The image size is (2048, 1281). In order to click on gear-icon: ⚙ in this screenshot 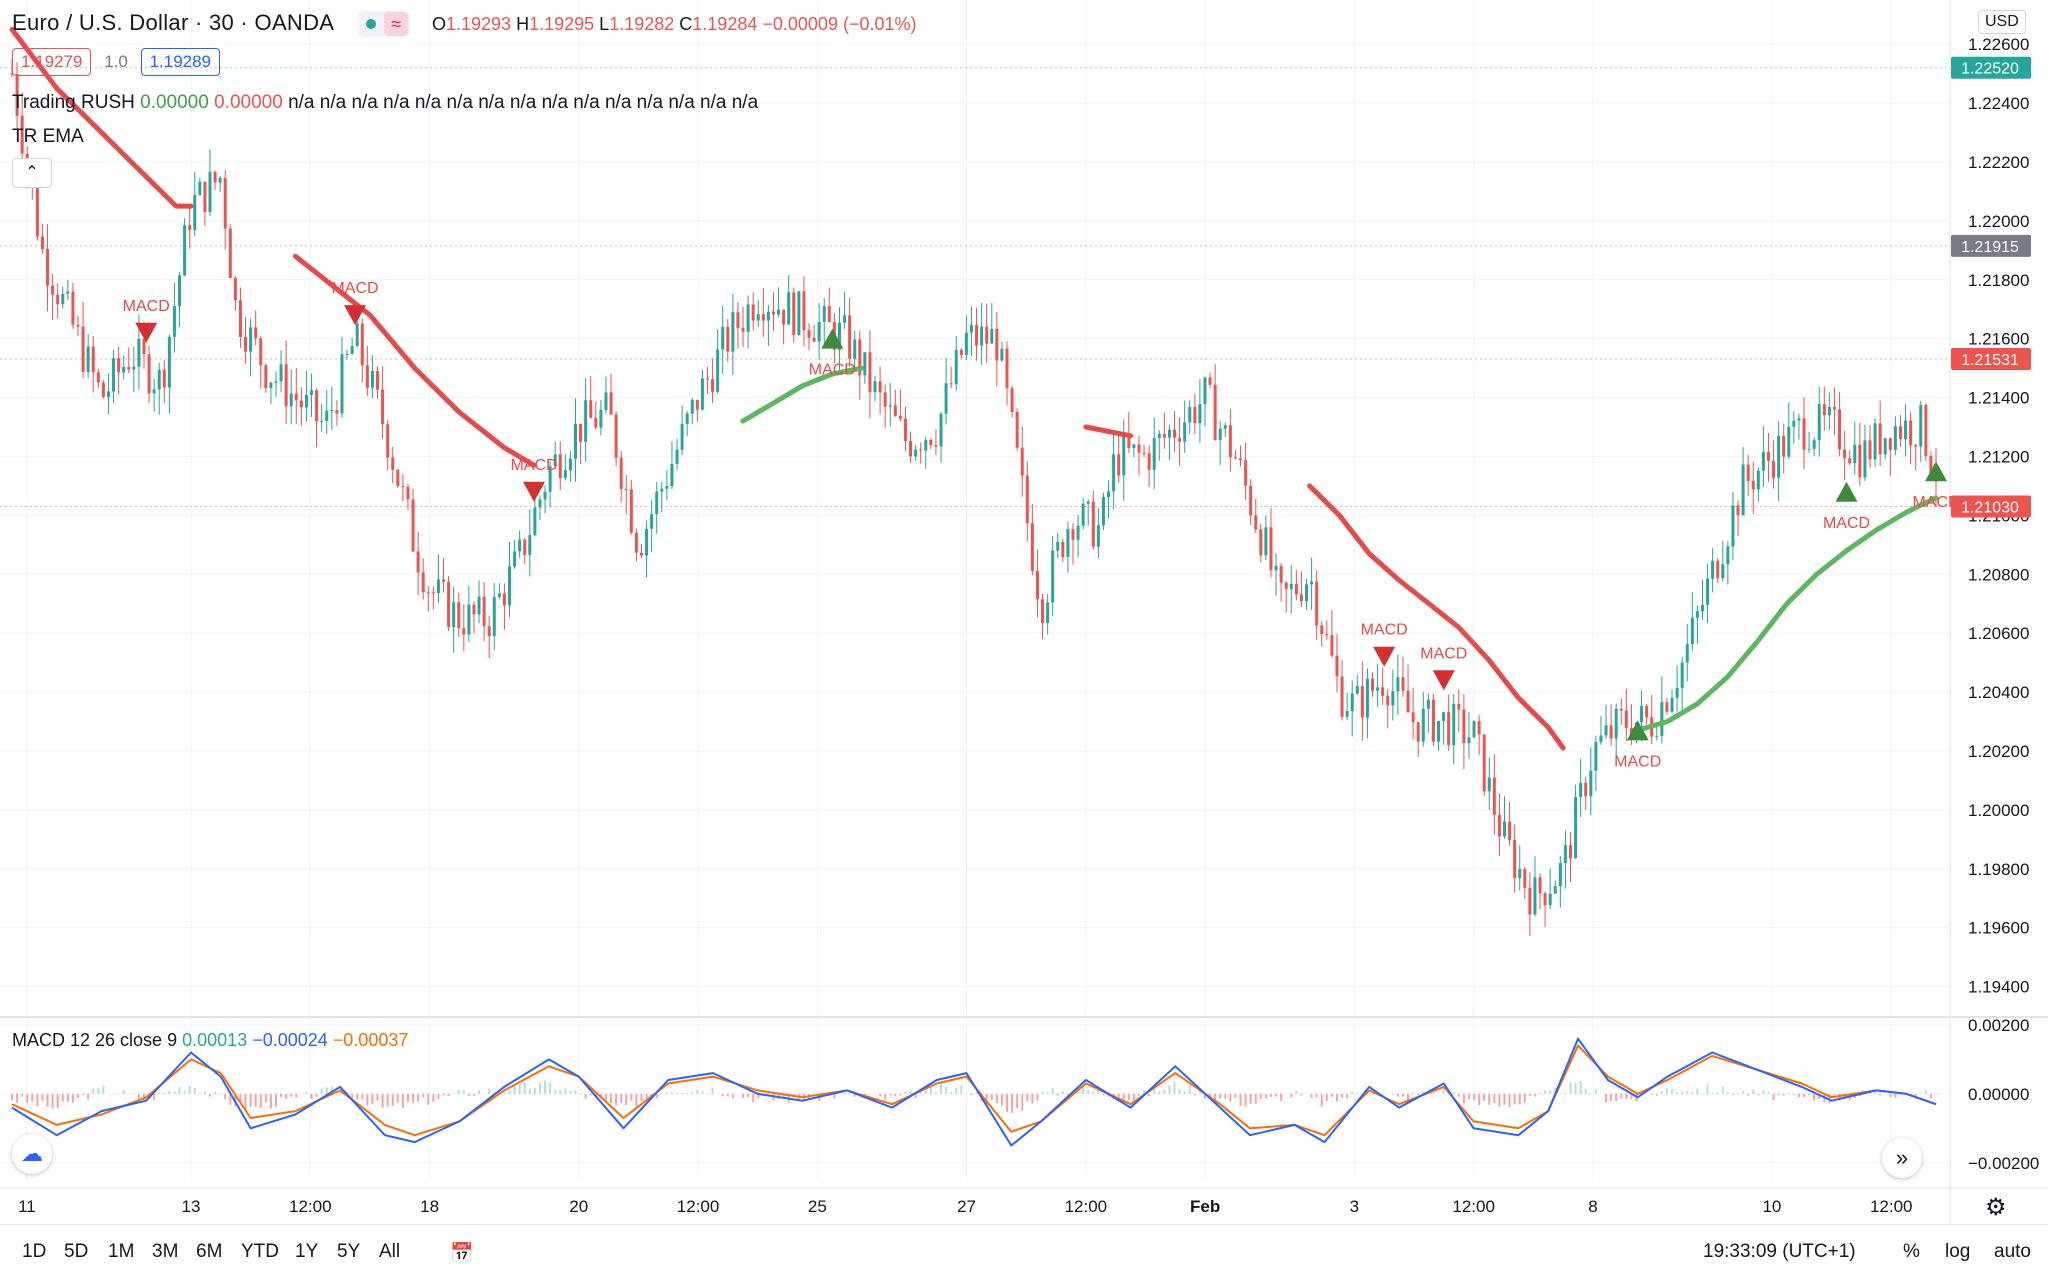, I will do `click(1996, 1207)`.